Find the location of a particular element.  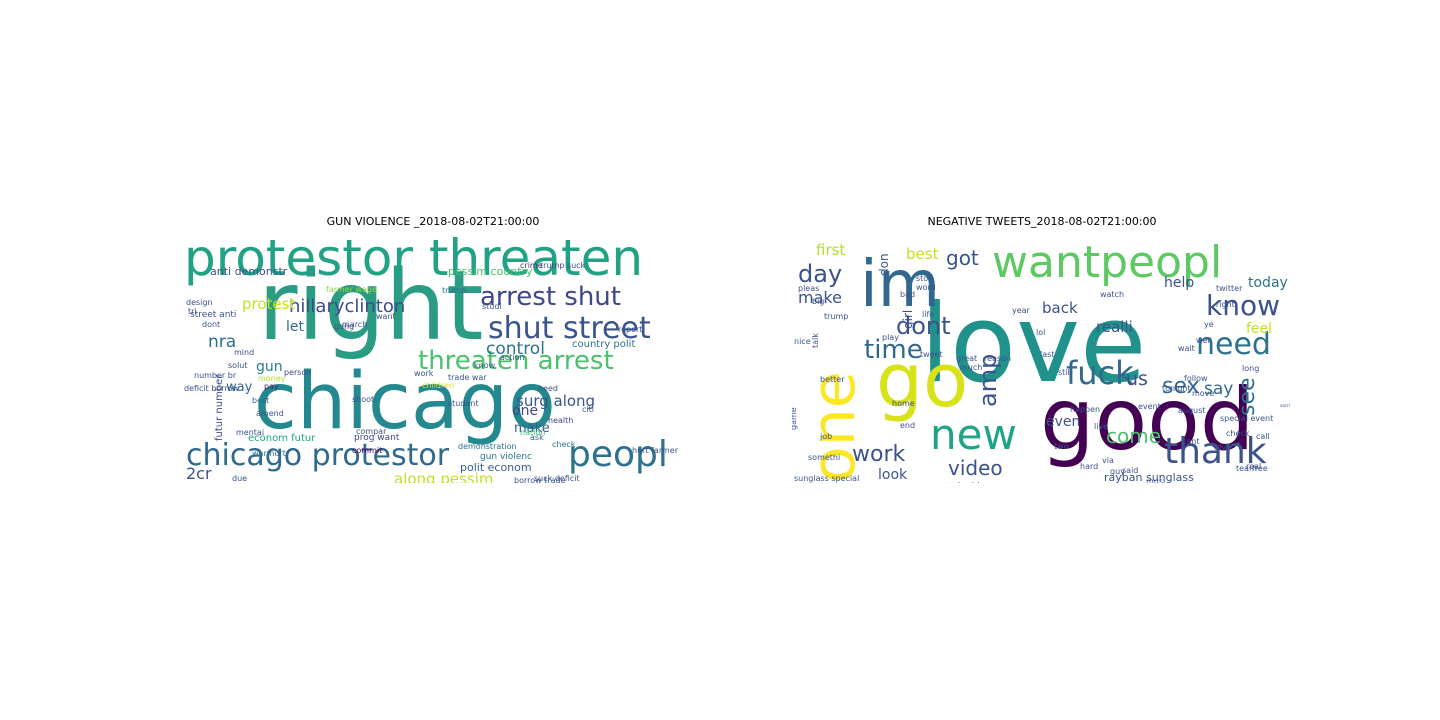

right-panel-title: NEGATIVE TWEETS_2018-08-02T21:00:00 is located at coordinates (1042, 221).